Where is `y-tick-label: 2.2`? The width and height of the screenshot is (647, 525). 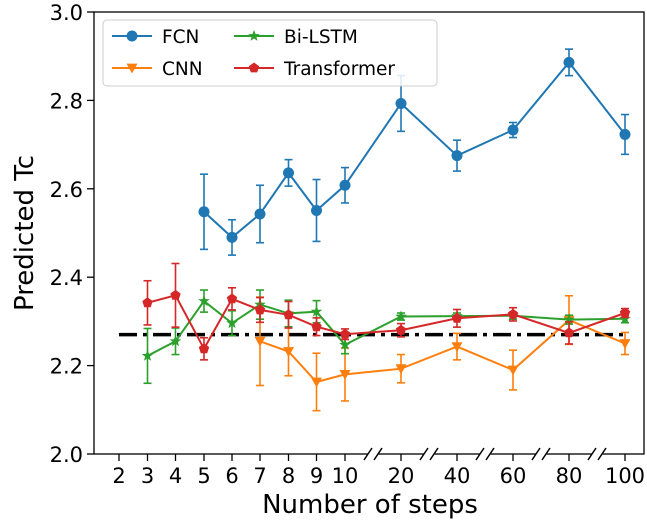
y-tick-label: 2.2 is located at coordinates (66, 367).